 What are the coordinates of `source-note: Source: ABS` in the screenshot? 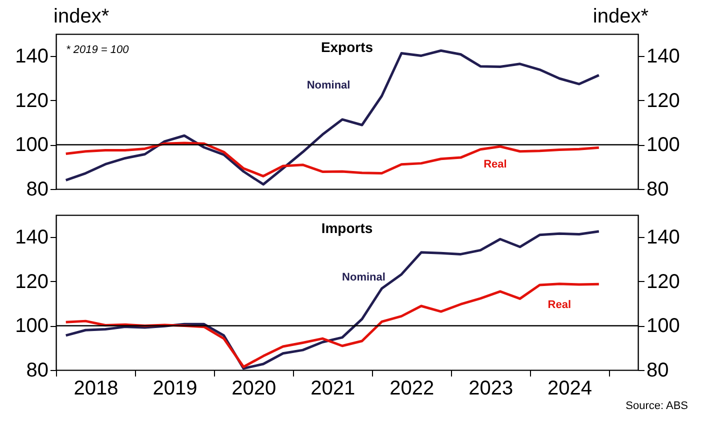 It's located at (657, 406).